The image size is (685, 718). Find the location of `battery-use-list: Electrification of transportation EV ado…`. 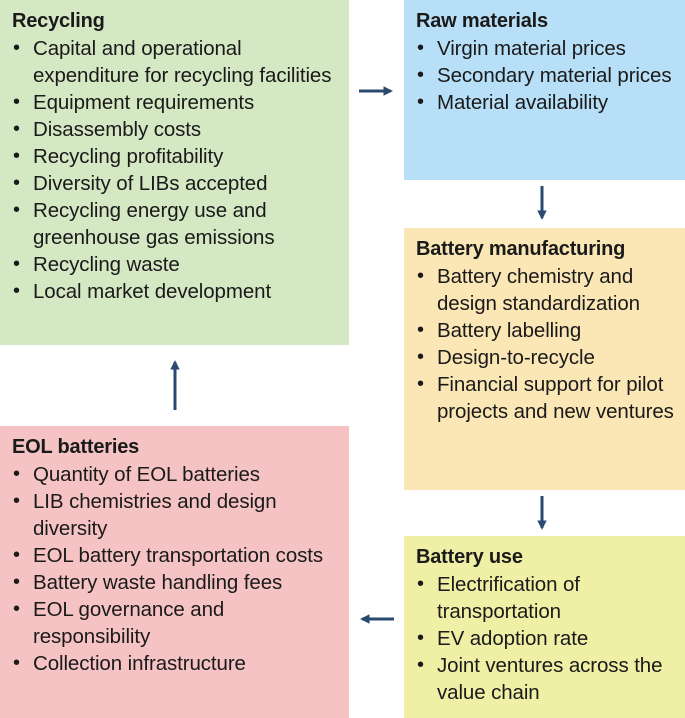

battery-use-list: Electrification of transportation EV ado… is located at coordinates (545, 638).